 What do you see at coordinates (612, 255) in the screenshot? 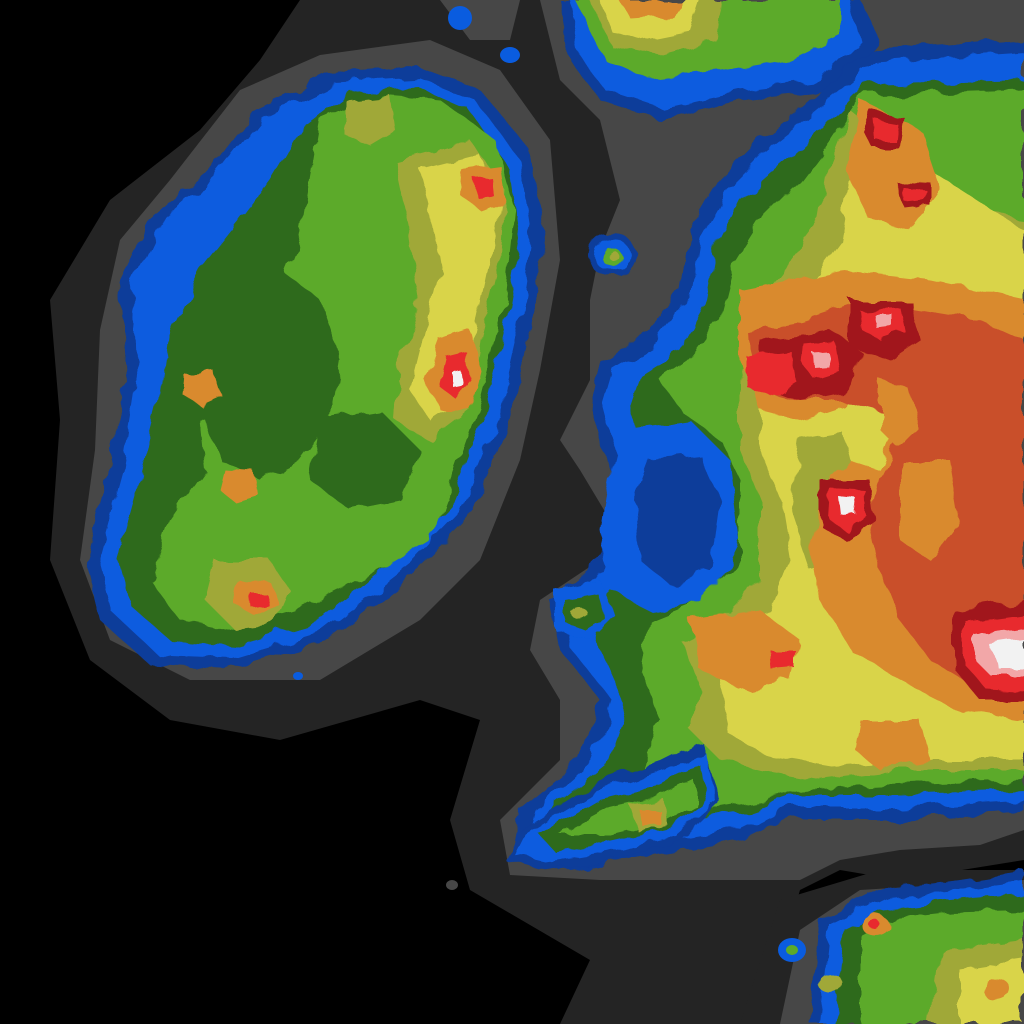
I see `isle-of-man` at bounding box center [612, 255].